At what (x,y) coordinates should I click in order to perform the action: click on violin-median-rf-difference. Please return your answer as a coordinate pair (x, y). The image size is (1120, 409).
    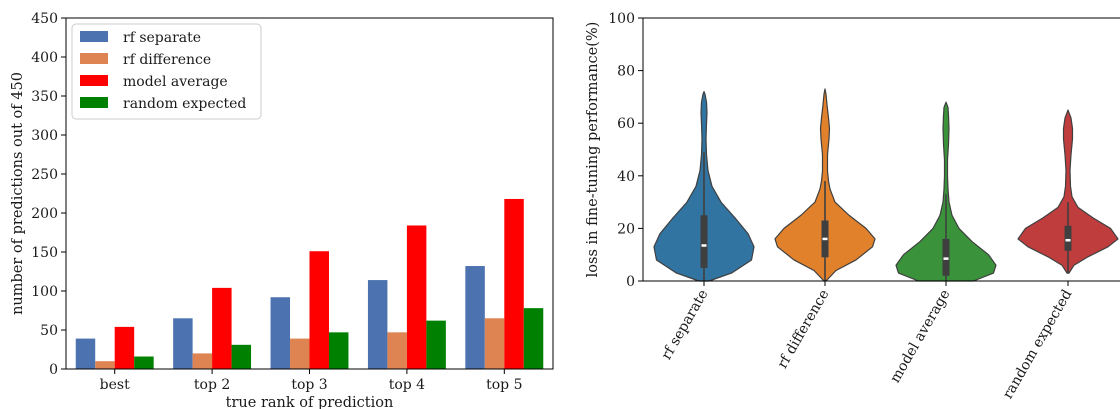
    Looking at the image, I should click on (825, 239).